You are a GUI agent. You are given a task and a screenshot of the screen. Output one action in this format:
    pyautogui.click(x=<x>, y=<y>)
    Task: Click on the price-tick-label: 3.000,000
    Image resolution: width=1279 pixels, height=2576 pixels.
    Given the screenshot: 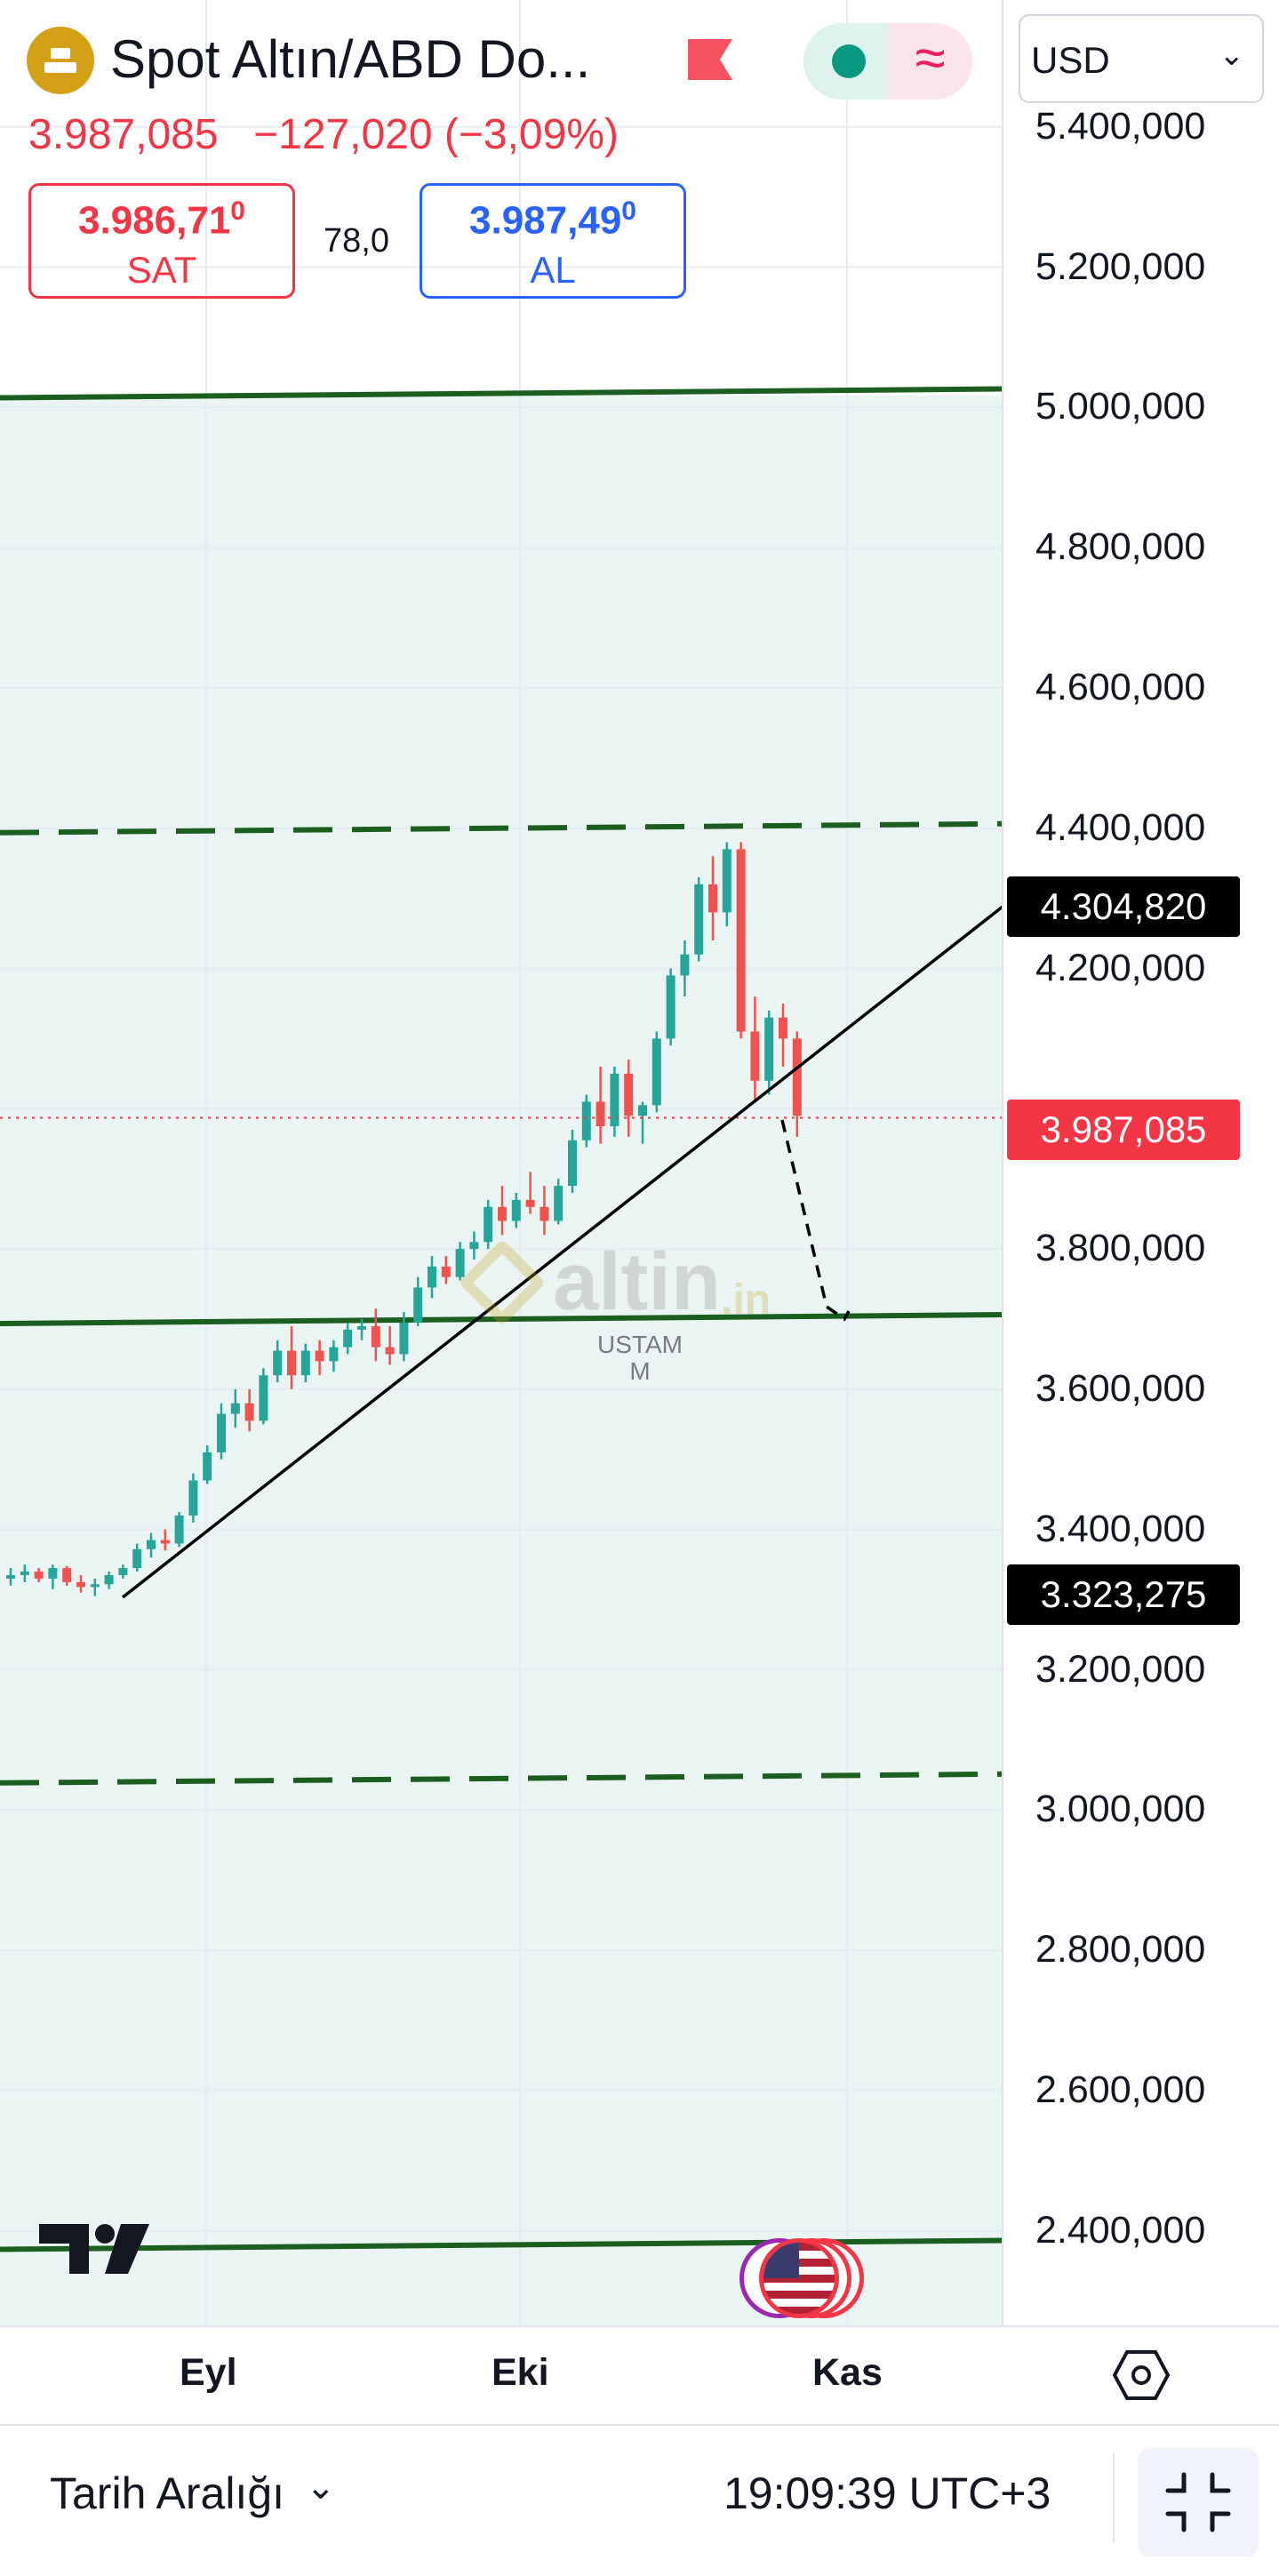 What is the action you would take?
    pyautogui.click(x=1120, y=1809)
    